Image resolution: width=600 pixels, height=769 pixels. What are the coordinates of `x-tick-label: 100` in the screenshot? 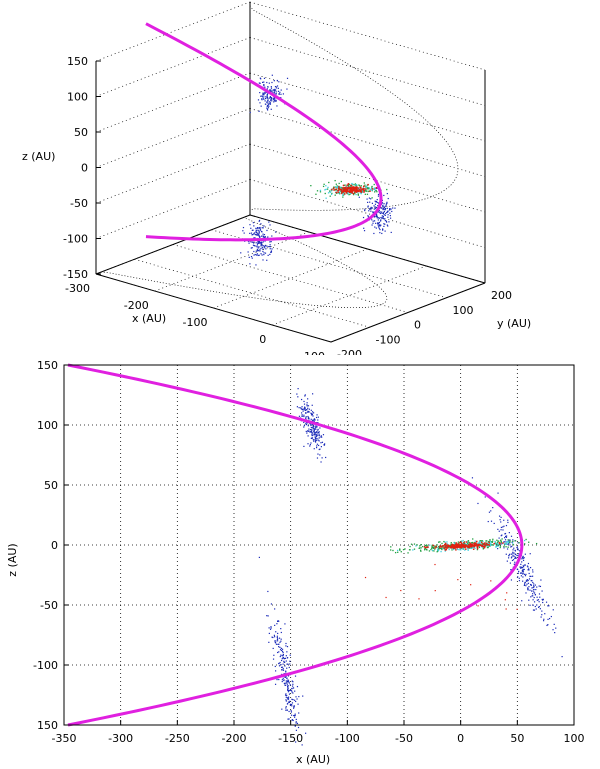 It's located at (574, 738).